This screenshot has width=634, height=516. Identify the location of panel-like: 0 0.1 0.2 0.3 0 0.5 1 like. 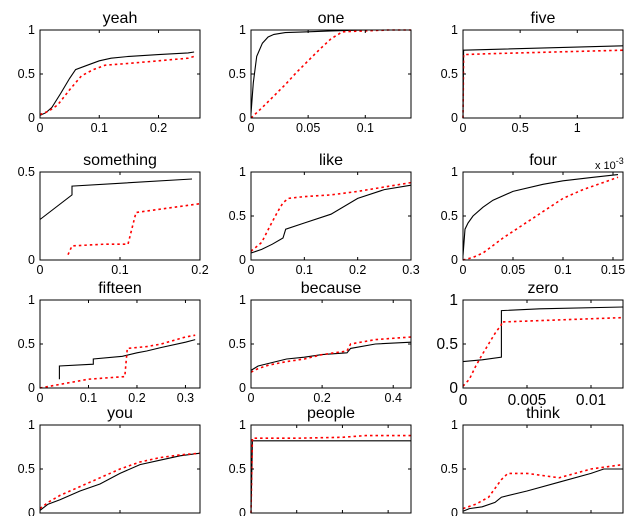
(324, 214).